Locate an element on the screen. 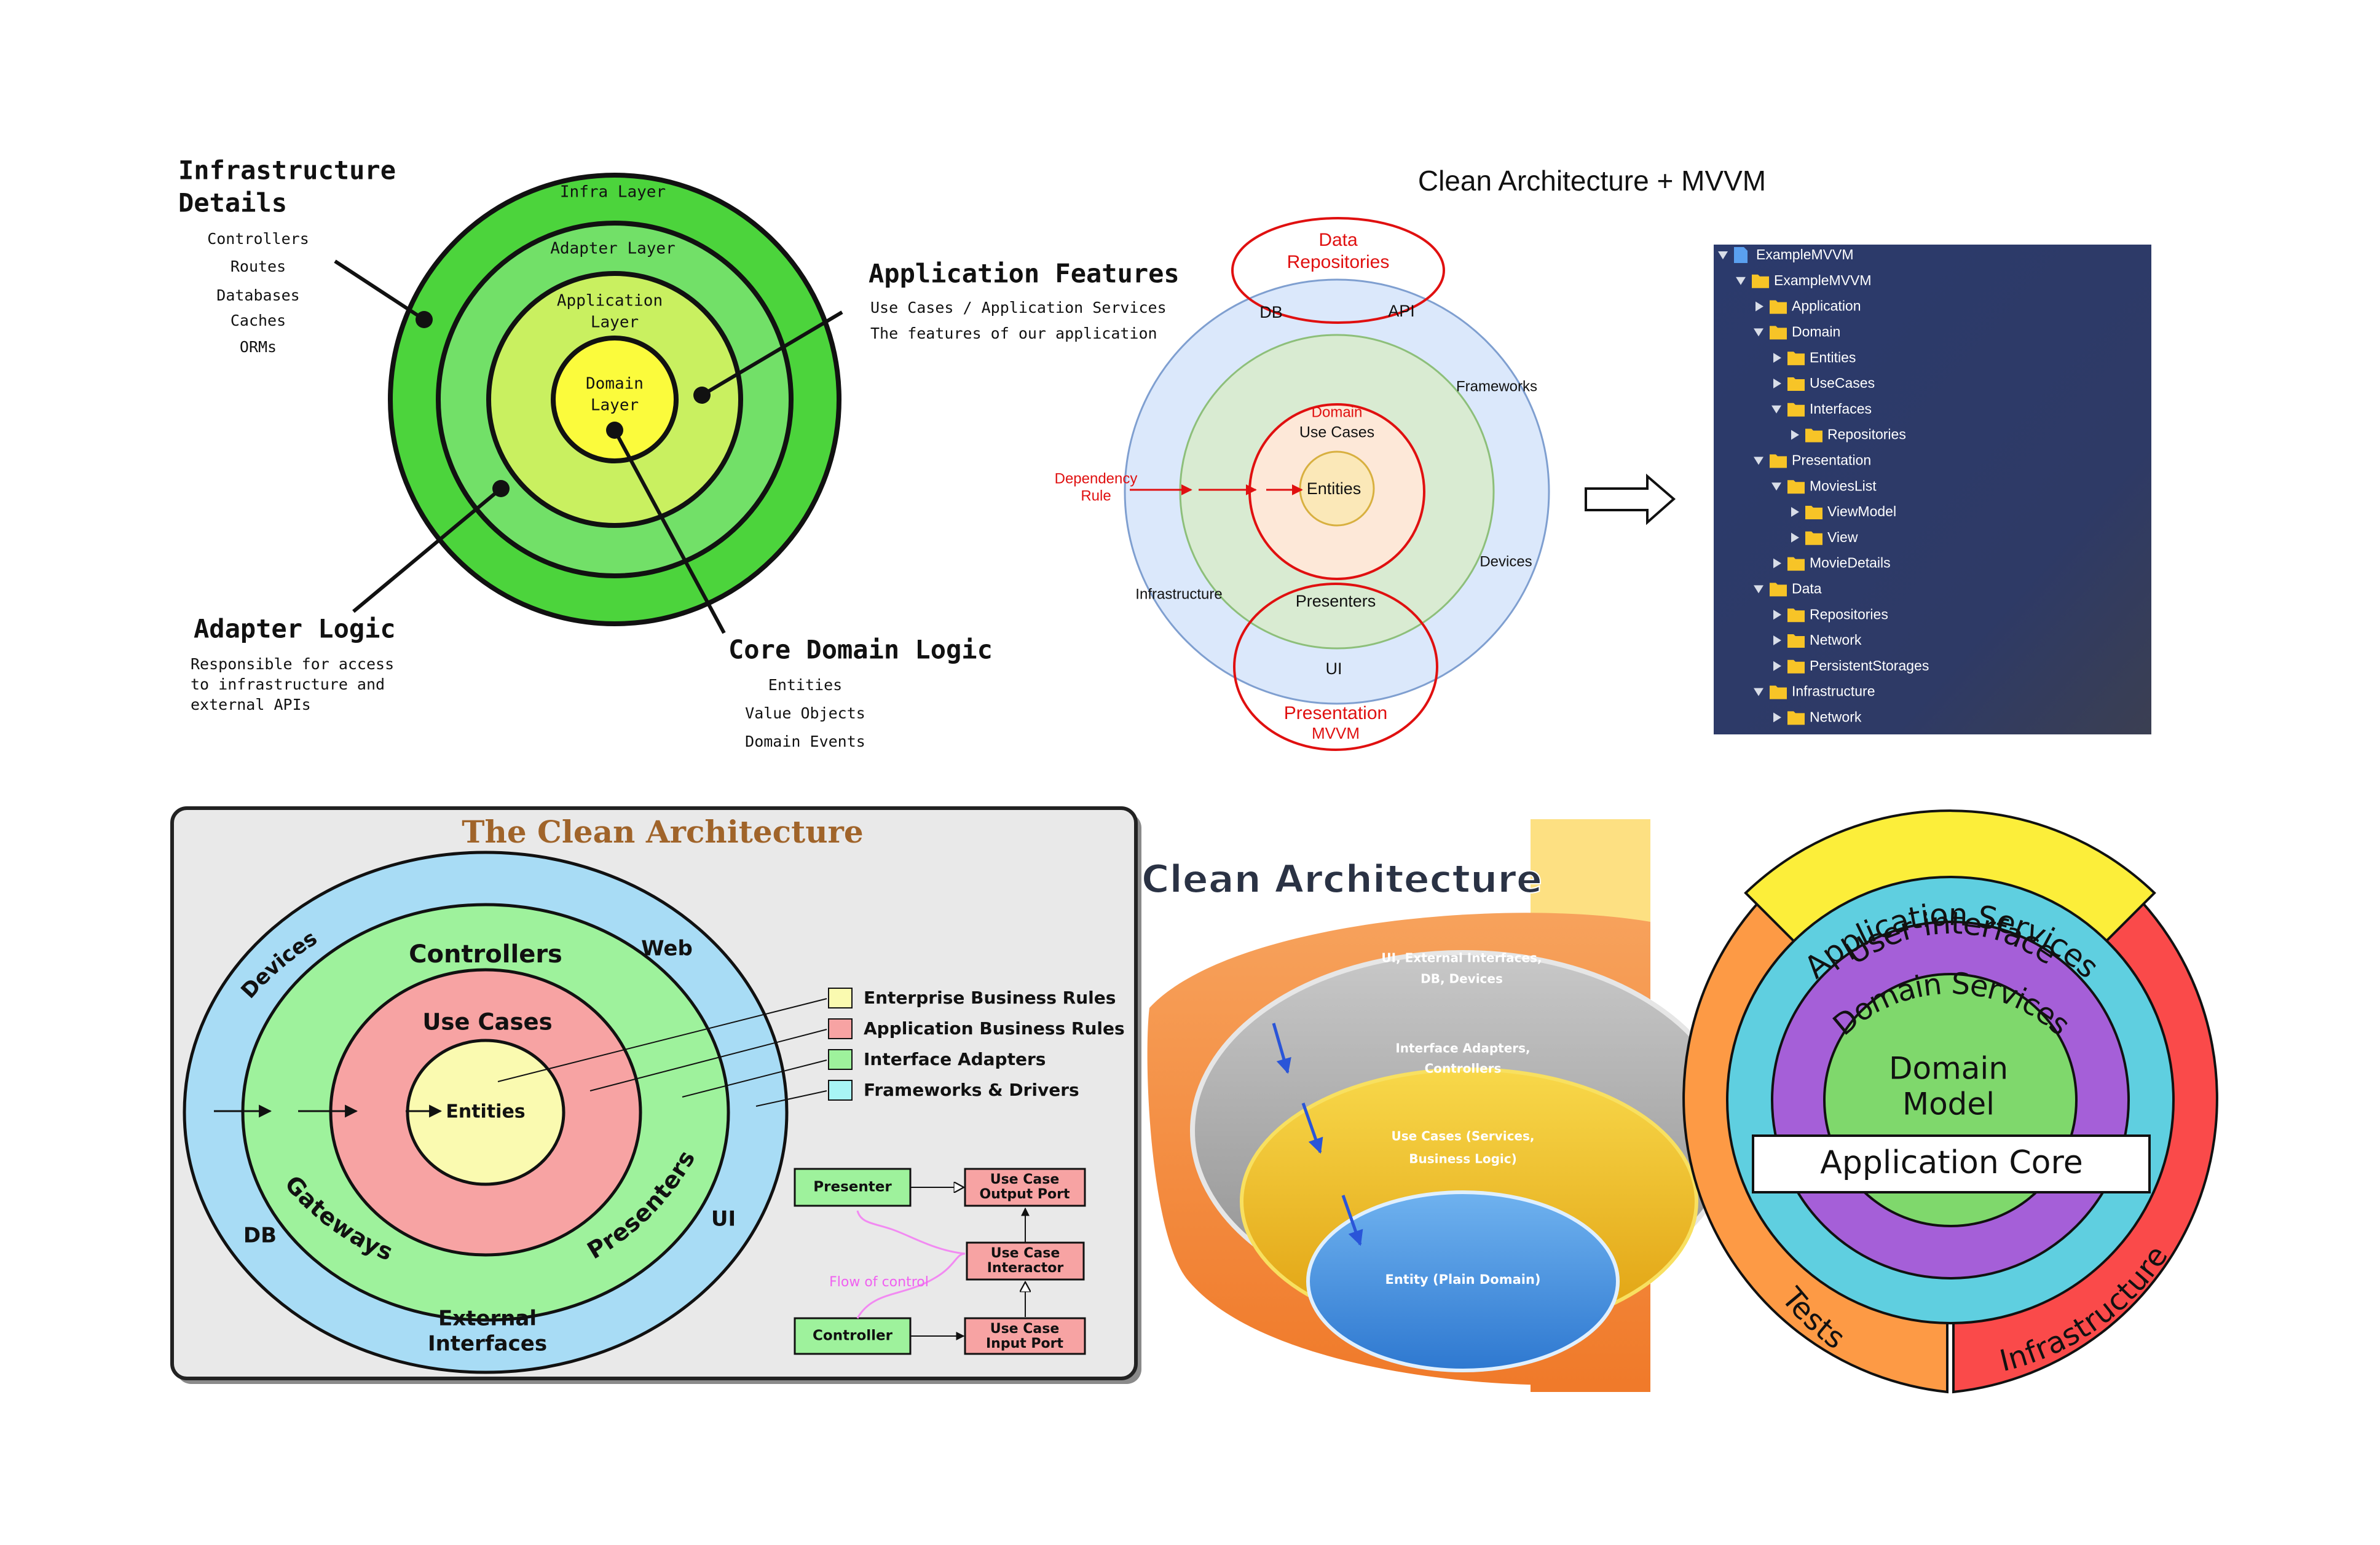  tree-item: Infrastructure is located at coordinates (1814, 691).